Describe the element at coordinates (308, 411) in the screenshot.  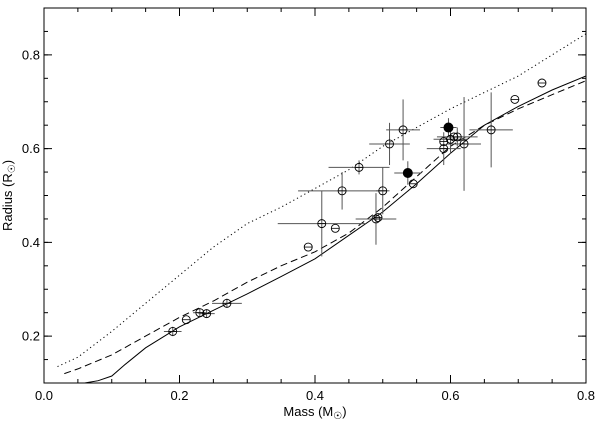
I see `x-axis-label-text: Mass (M` at that location.